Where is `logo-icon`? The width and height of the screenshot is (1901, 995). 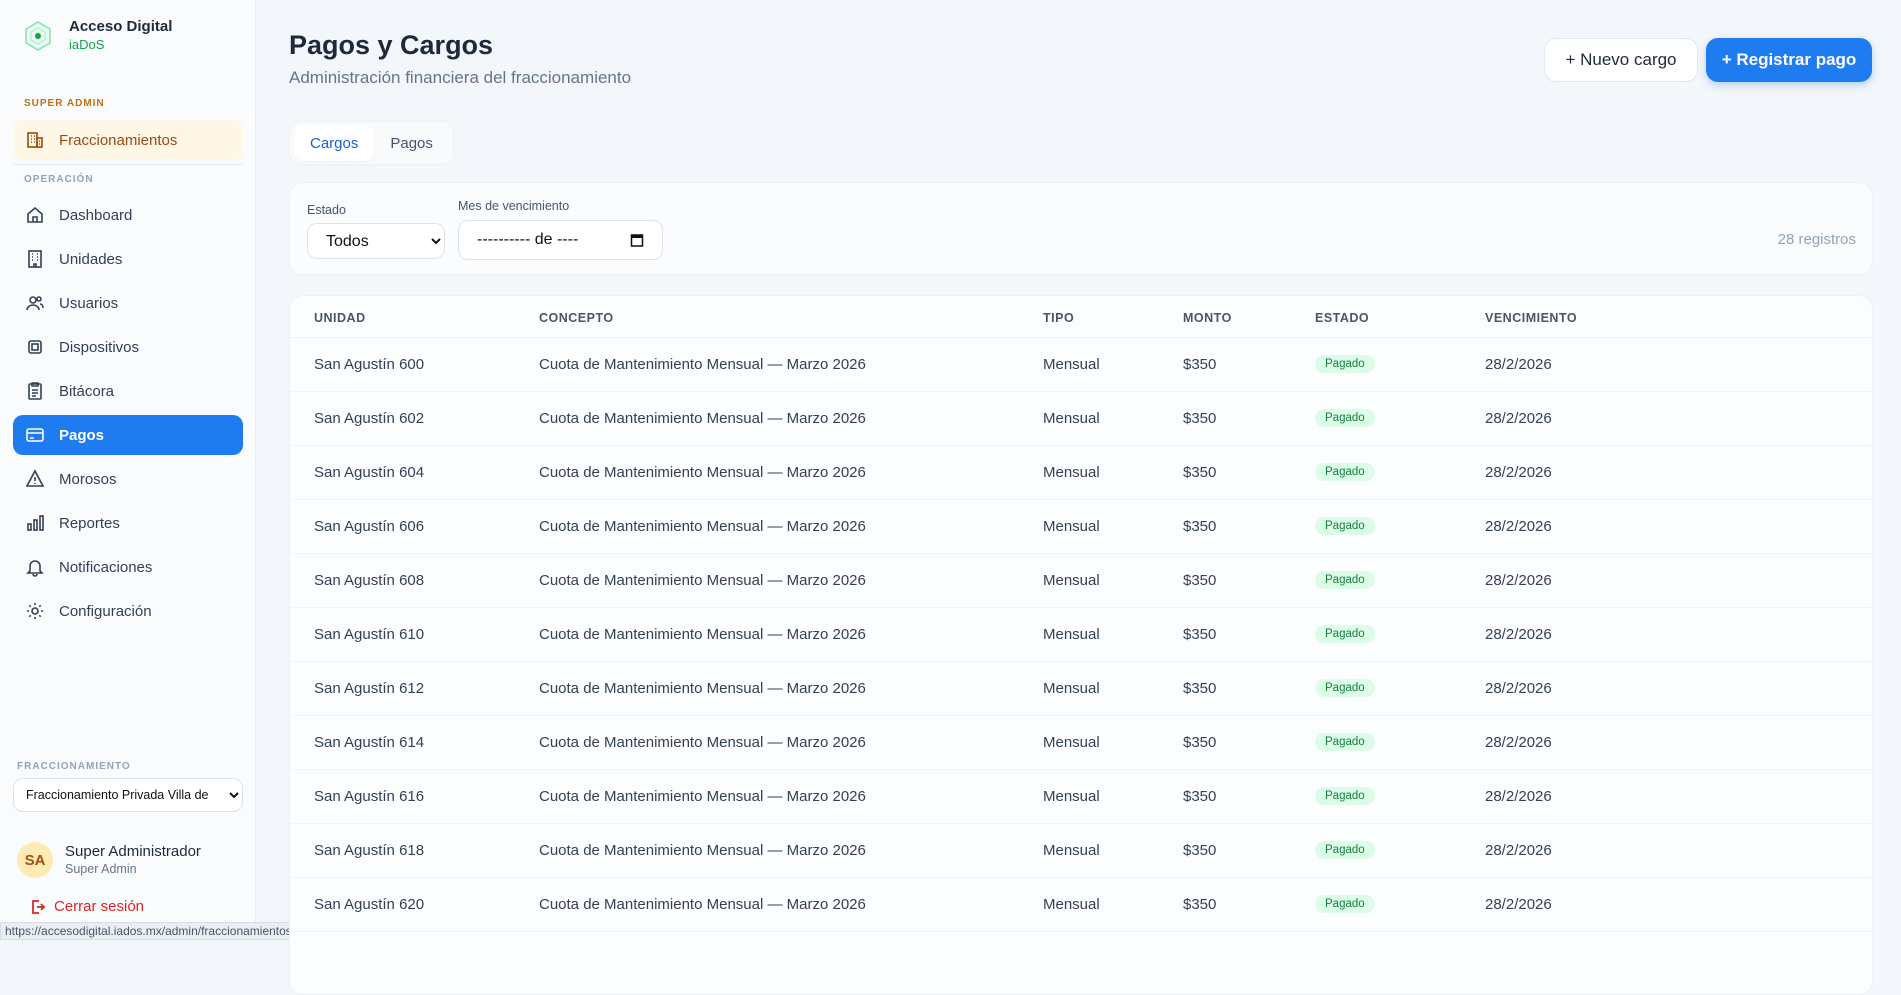 logo-icon is located at coordinates (38, 36).